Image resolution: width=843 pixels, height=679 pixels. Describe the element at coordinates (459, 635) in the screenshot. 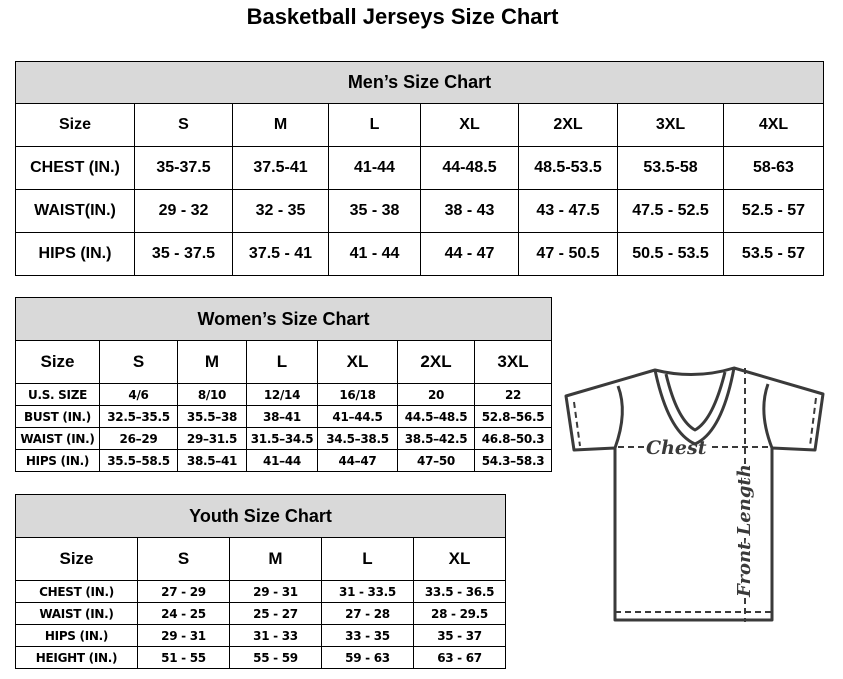

I see `table-cell: 35 - 37` at that location.